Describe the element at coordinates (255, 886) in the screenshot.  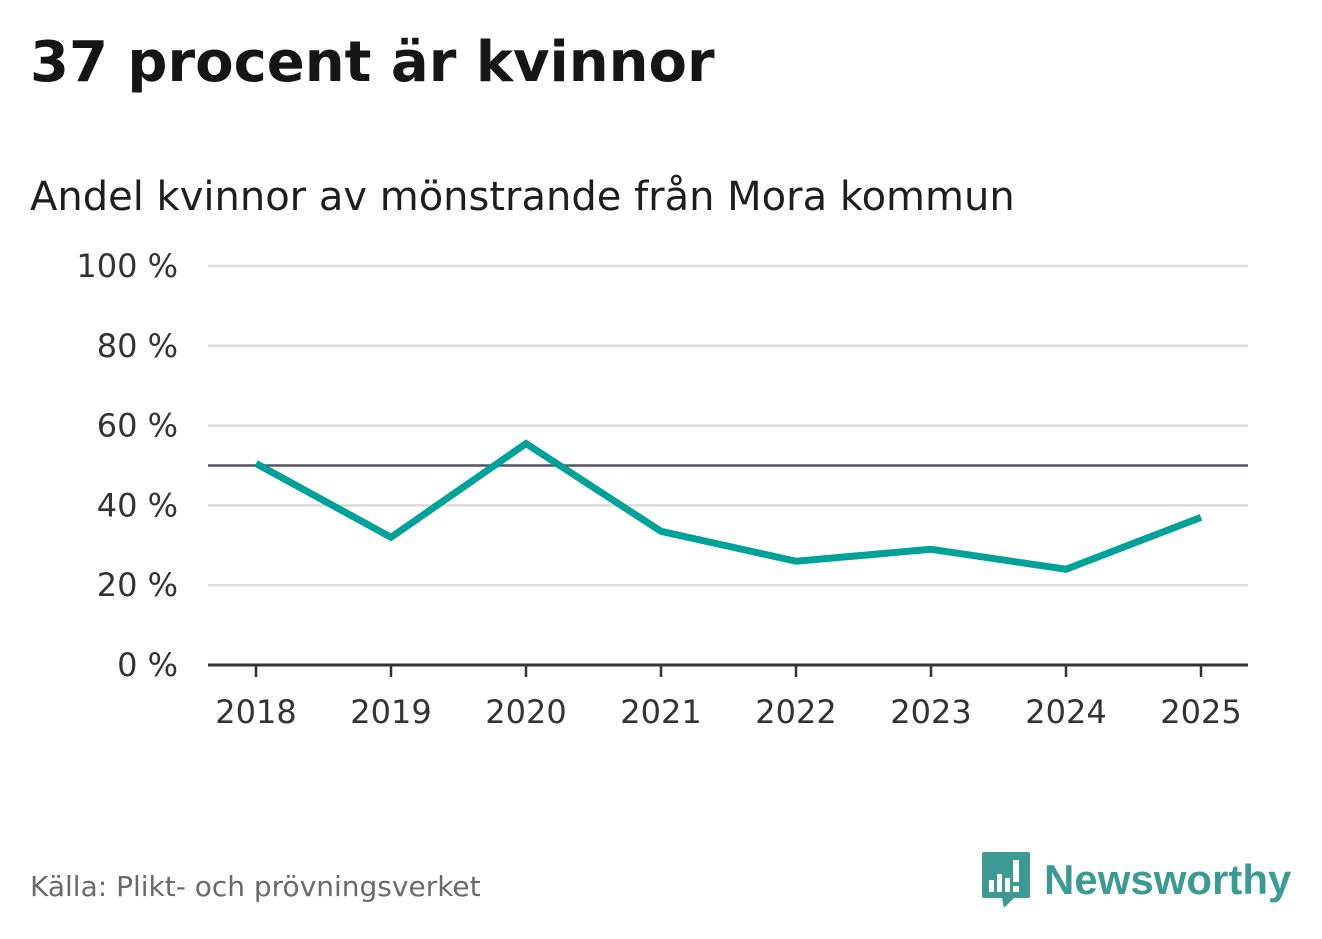
I see `source-note: Källa: Plikt- och prövningsverket` at that location.